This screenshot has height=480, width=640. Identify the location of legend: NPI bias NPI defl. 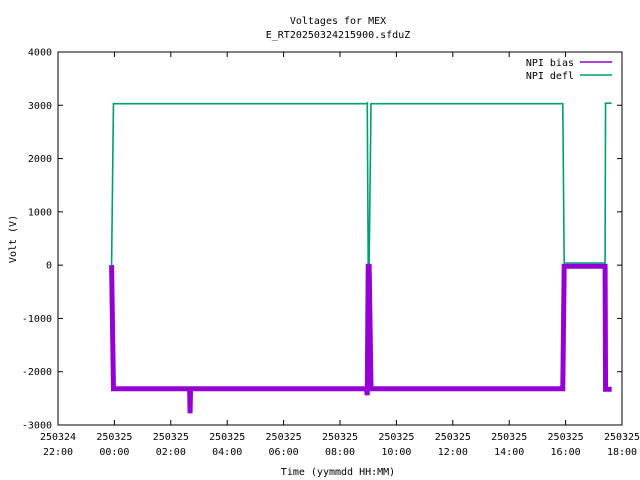
(569, 70).